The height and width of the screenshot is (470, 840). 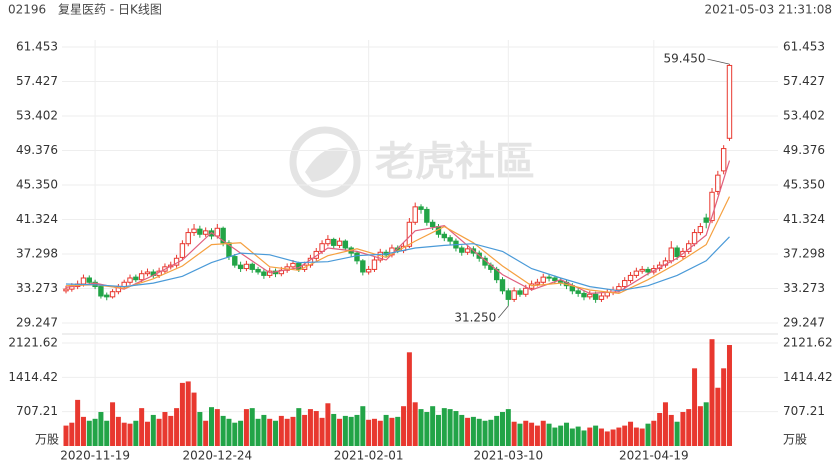 I want to click on watermark-logo, so click(x=325, y=162).